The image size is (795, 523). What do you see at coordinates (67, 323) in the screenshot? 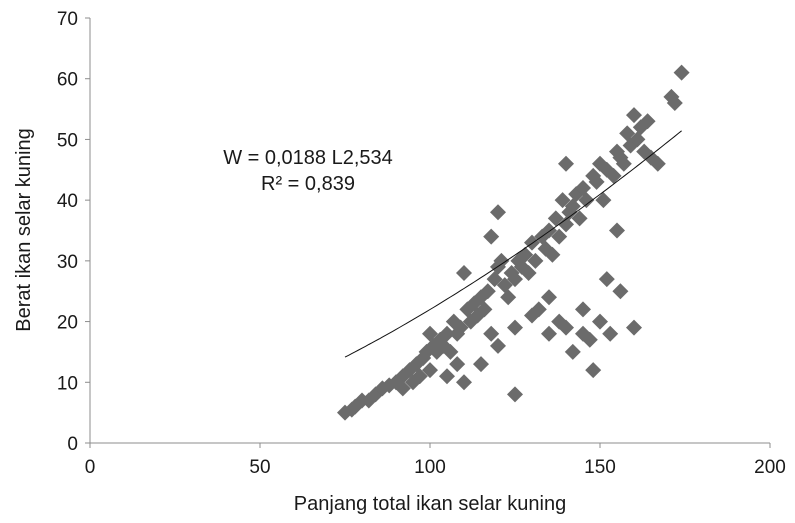
I see `y-tick-label: 20` at bounding box center [67, 323].